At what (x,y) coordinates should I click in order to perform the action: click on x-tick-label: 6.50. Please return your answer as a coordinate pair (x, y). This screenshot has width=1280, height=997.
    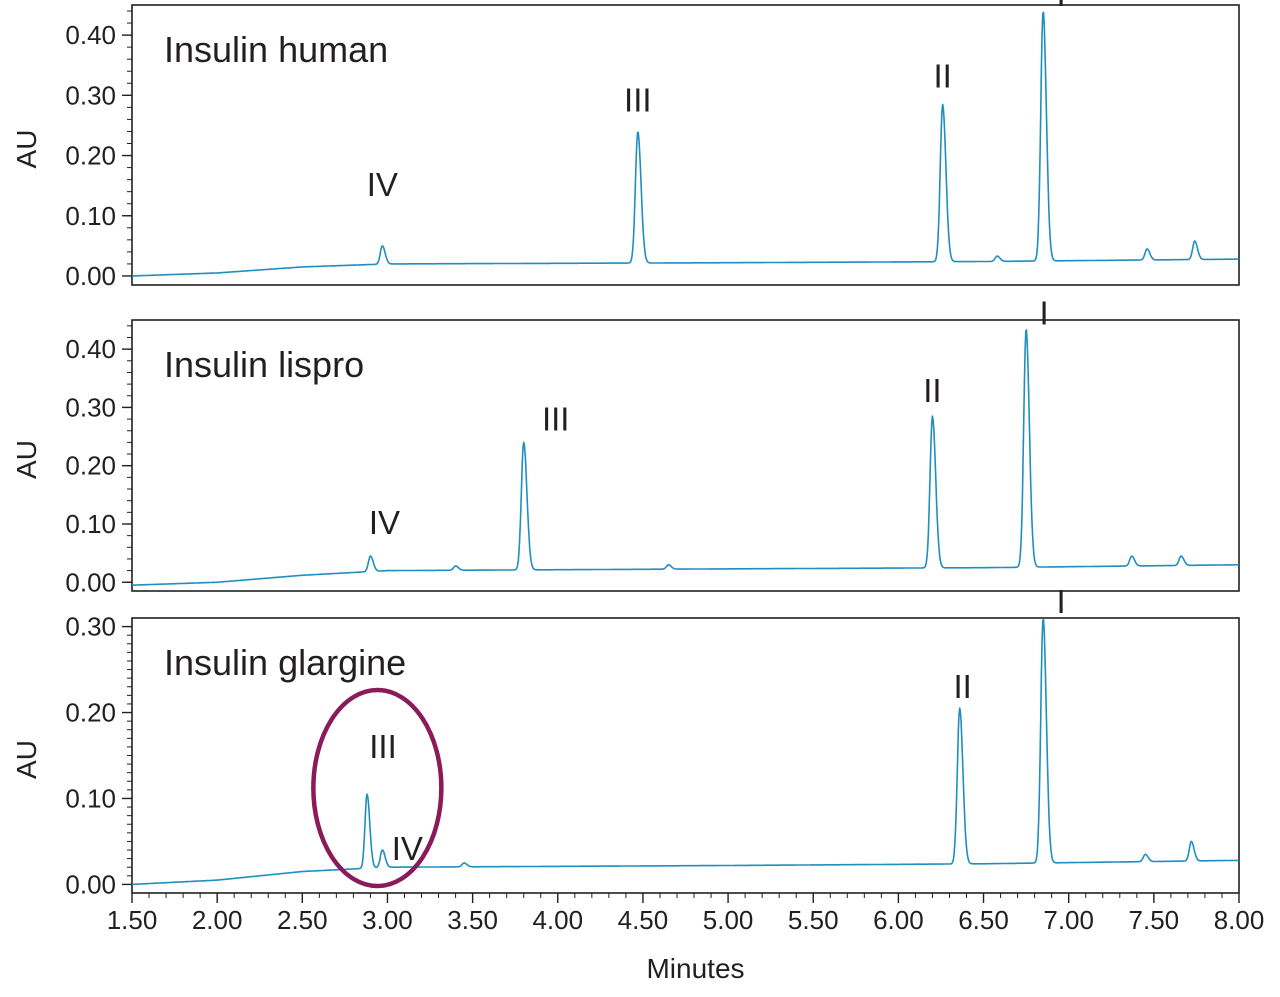
    Looking at the image, I should click on (983, 920).